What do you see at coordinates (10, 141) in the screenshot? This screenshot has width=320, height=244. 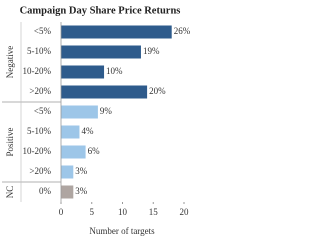 I see `group-label: Positive` at bounding box center [10, 141].